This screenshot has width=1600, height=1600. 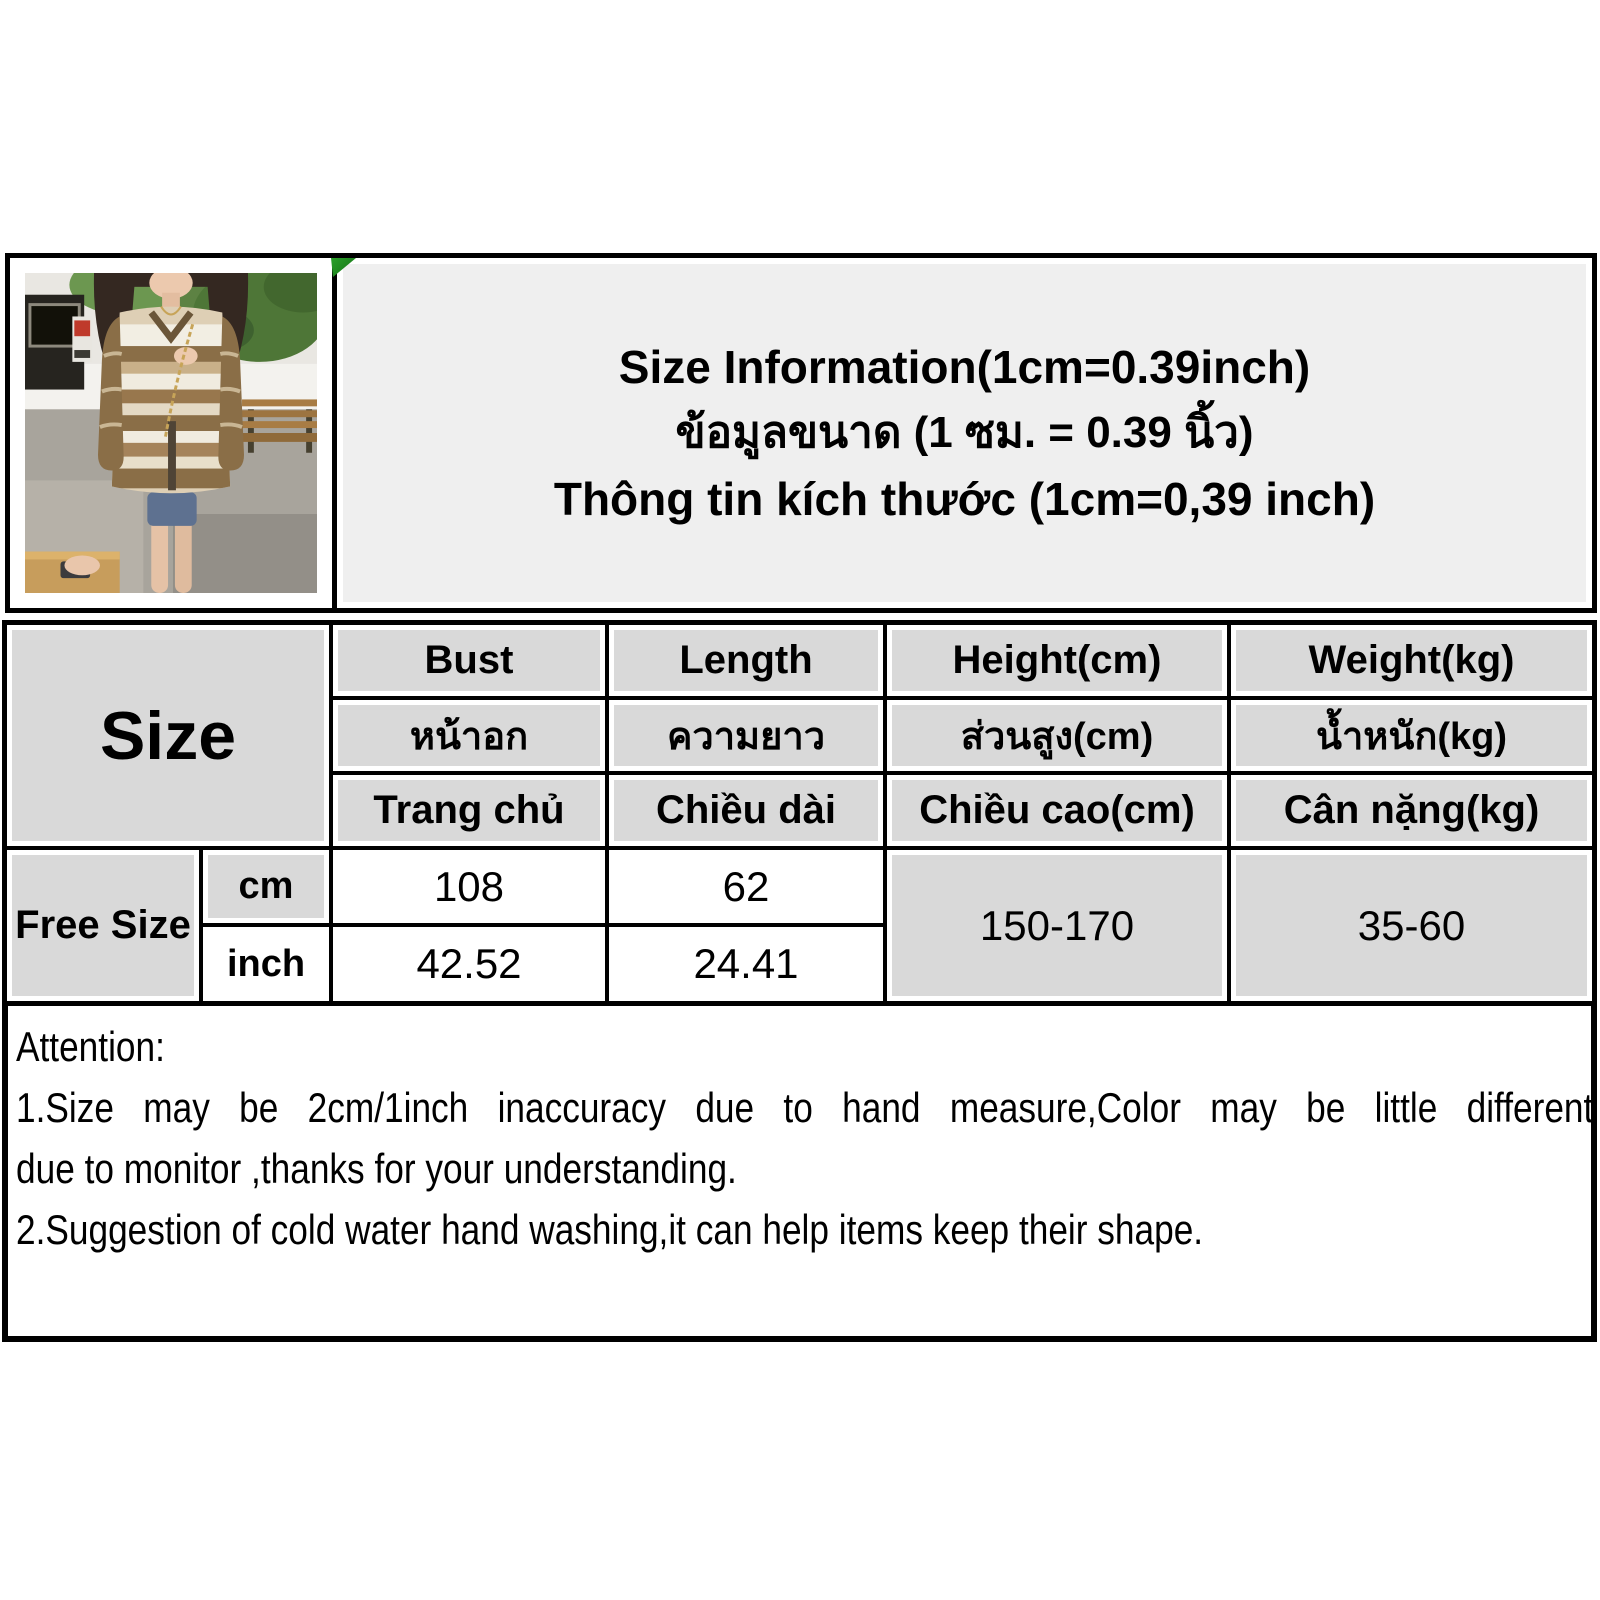 What do you see at coordinates (746, 810) in the screenshot?
I see `col-header-length-vi: Chiều dài` at bounding box center [746, 810].